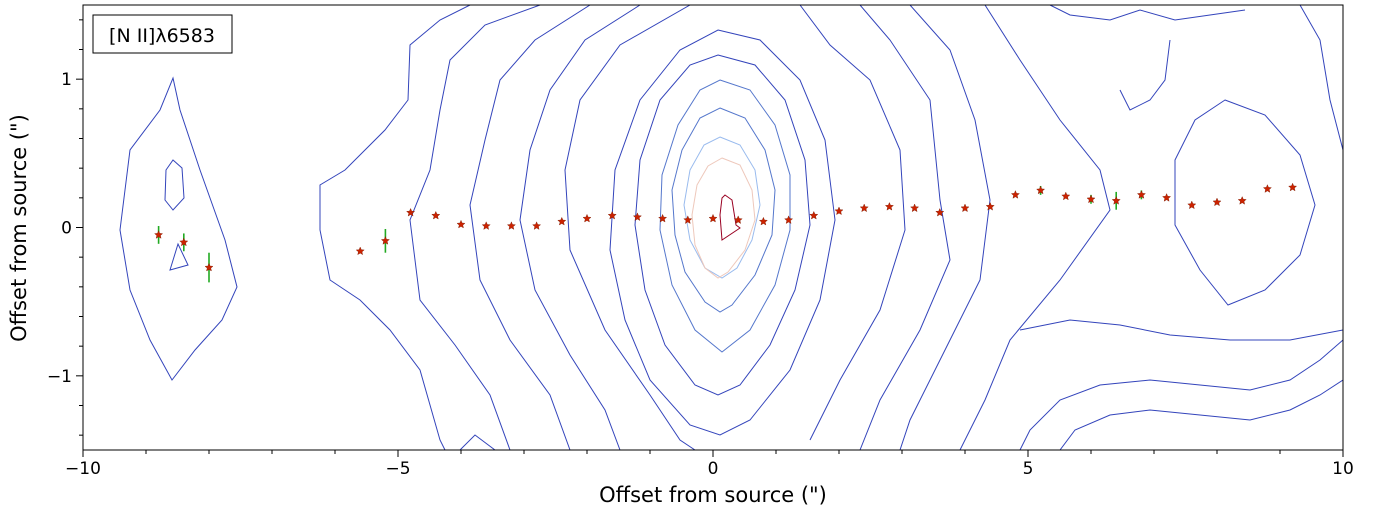  I want to click on contour-left-outer, so click(178, 228).